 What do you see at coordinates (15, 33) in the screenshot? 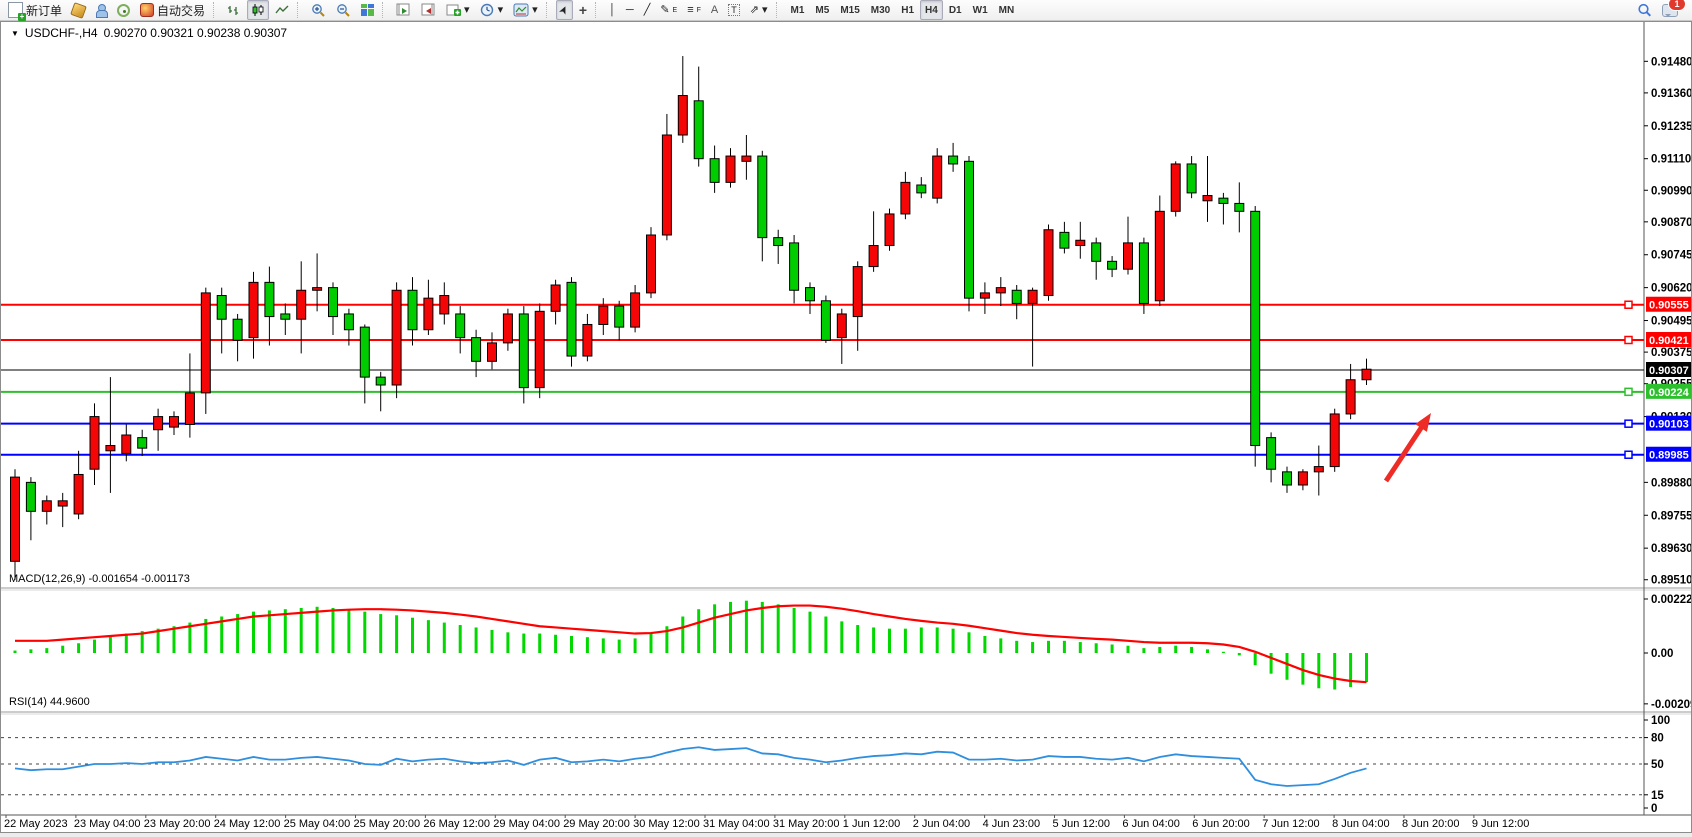
I see `collapse-triangle-icon: ▼` at bounding box center [15, 33].